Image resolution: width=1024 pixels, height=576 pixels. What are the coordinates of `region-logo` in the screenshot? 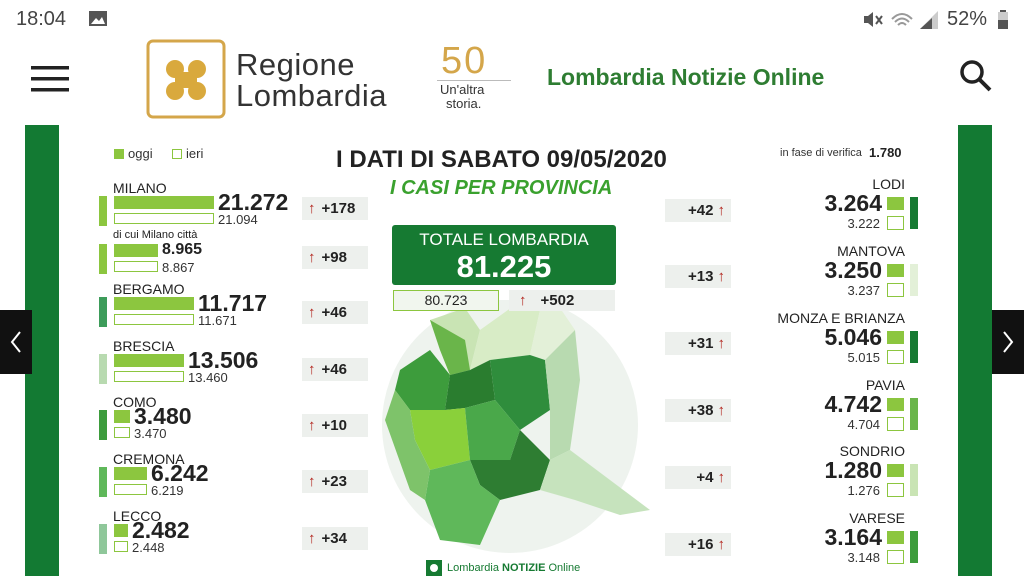 It's located at (186, 79).